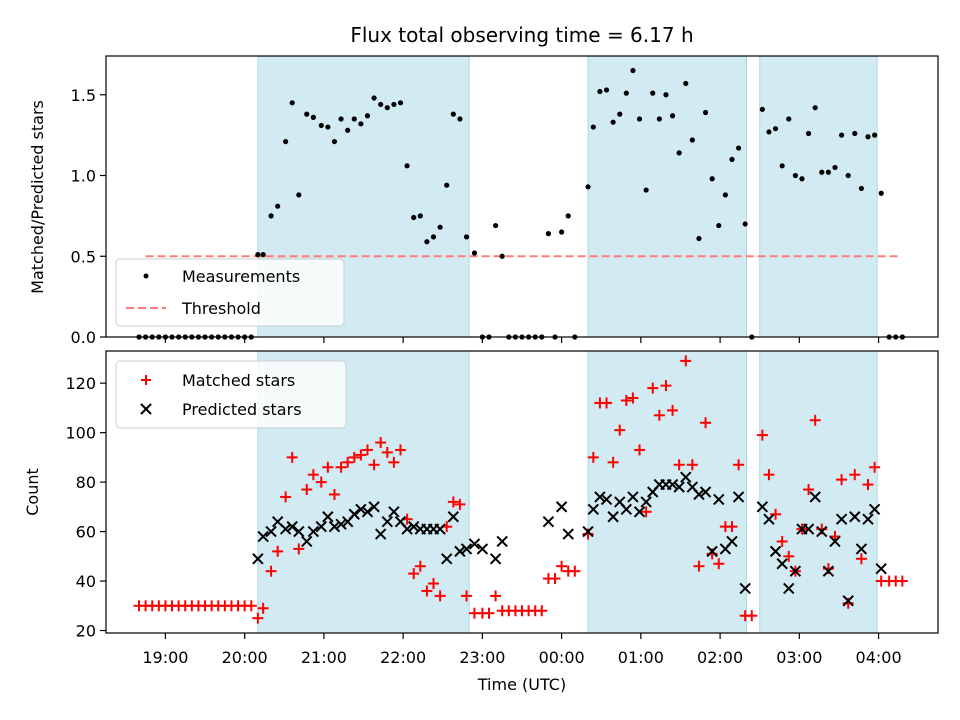  I want to click on bottom-x-tick-label: 19:00, so click(165, 657).